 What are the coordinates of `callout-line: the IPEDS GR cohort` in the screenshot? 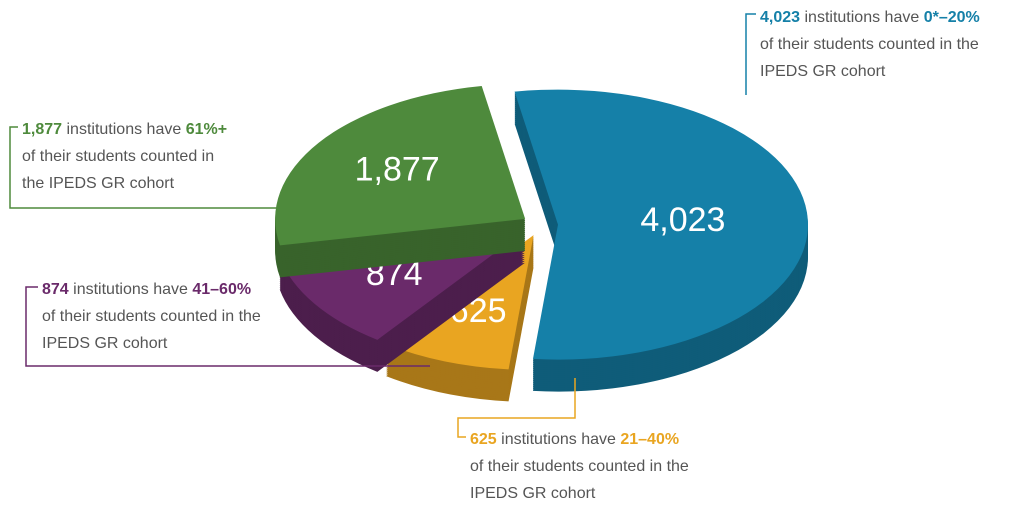 It's located at (98, 183).